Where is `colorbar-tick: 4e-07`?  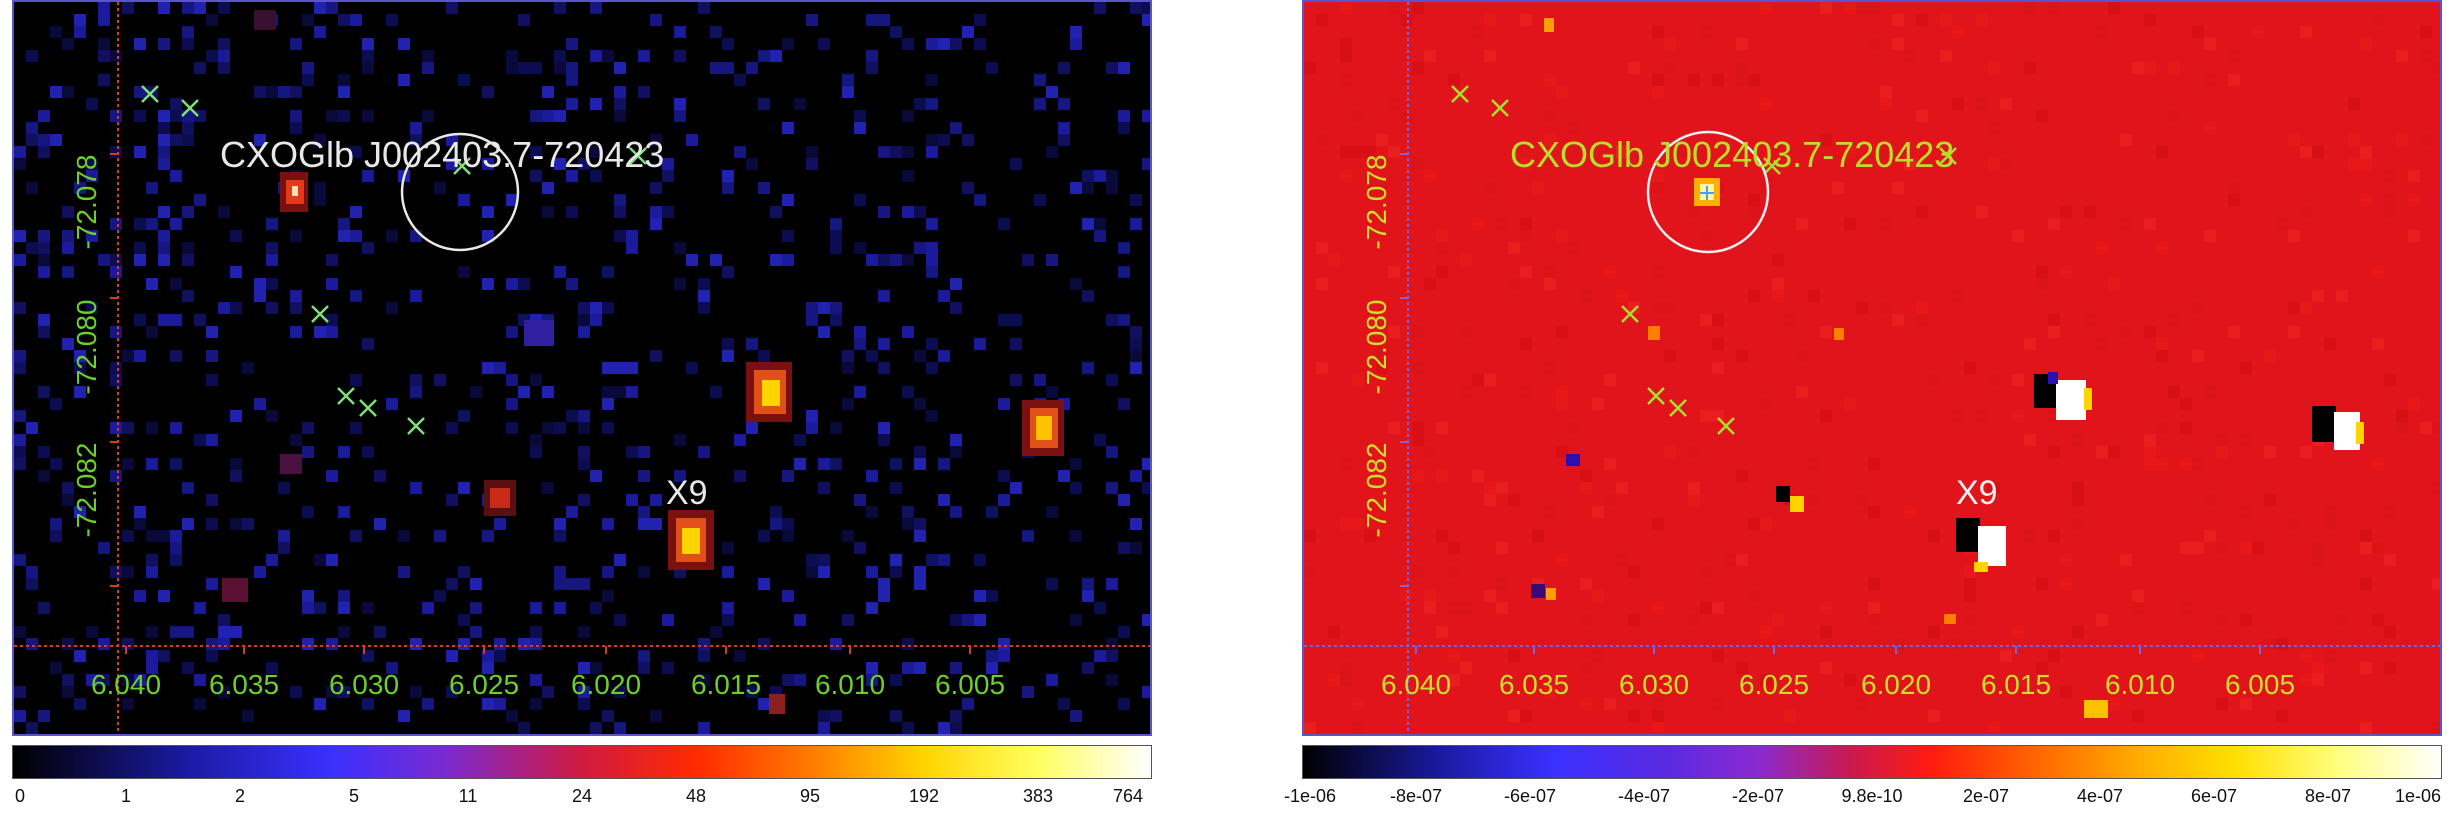
colorbar-tick: 4e-07 is located at coordinates (2100, 796).